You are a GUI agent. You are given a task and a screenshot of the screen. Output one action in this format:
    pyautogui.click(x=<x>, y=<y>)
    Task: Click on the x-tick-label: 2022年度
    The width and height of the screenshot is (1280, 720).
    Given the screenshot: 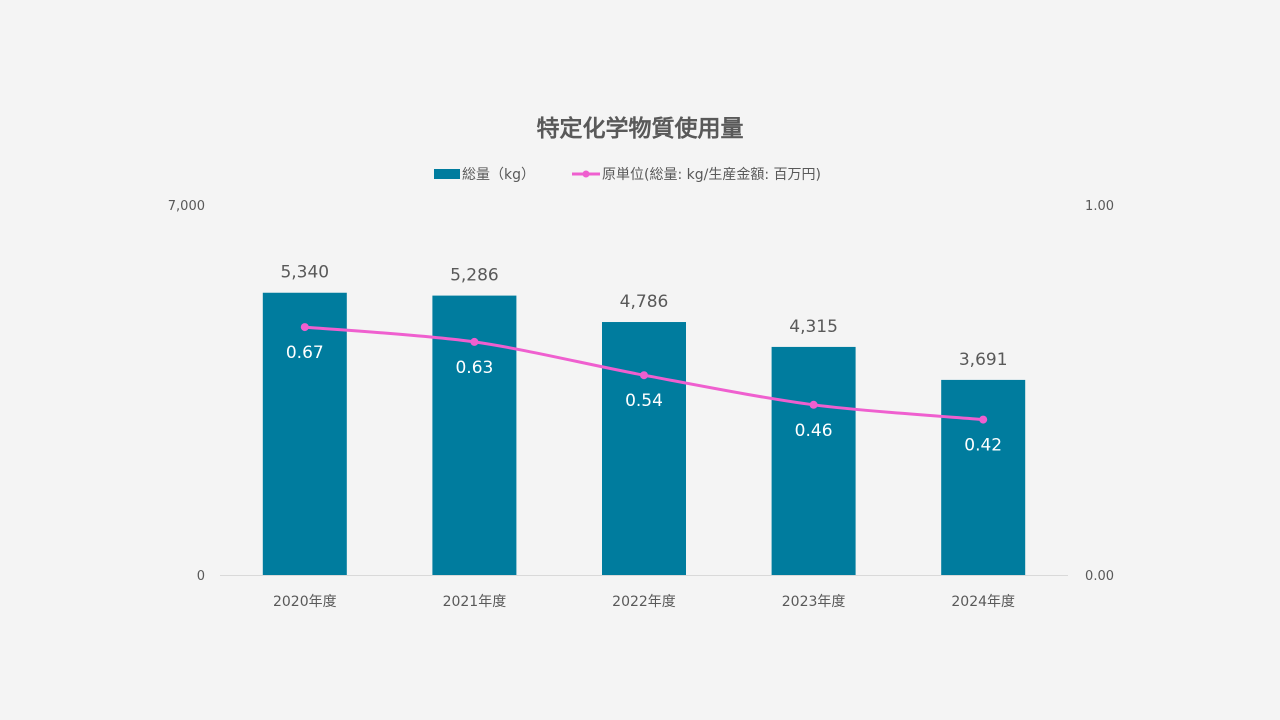 What is the action you would take?
    pyautogui.click(x=644, y=602)
    